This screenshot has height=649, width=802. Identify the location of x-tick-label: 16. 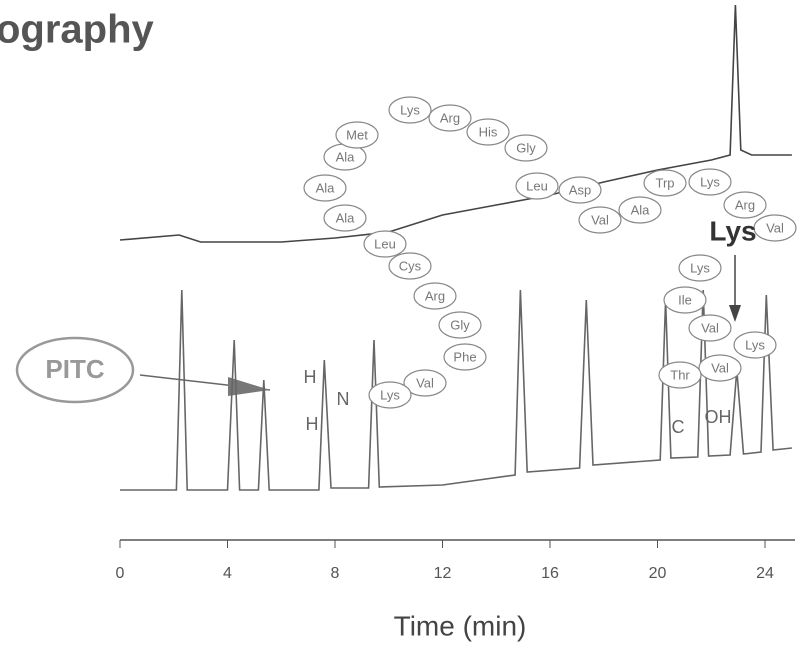
(550, 573).